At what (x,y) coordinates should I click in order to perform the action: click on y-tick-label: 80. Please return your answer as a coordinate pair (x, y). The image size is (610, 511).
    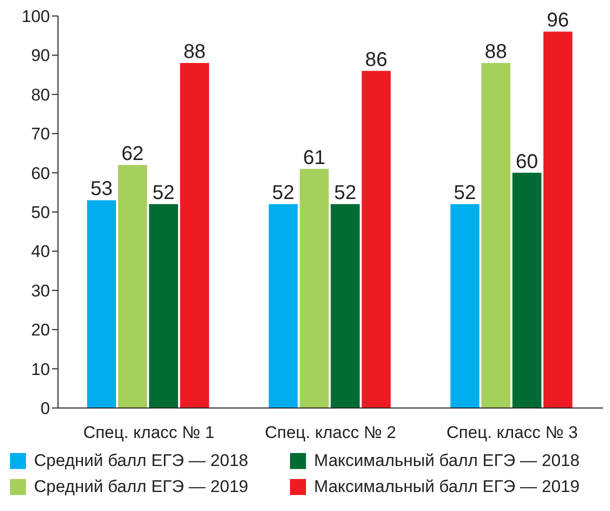
    Looking at the image, I should click on (40, 94).